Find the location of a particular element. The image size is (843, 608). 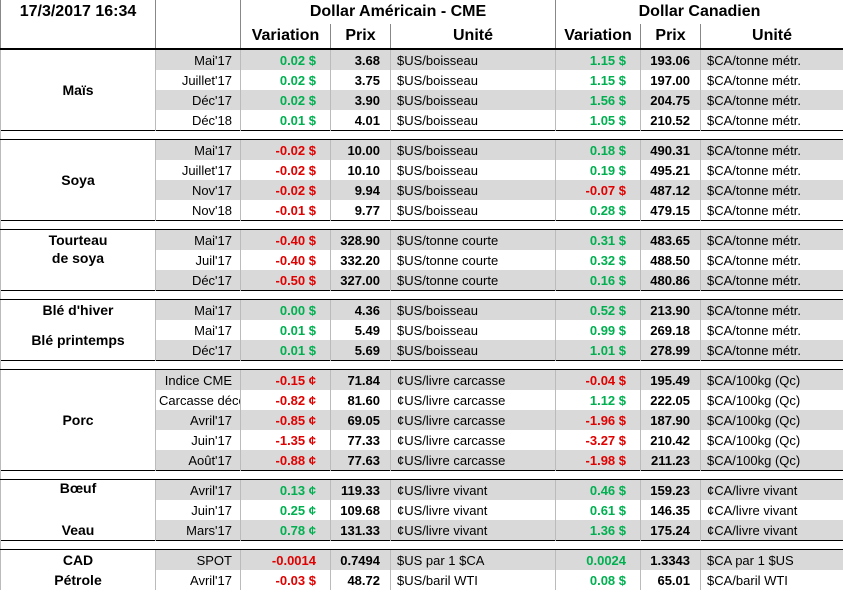

contract: Déc'17 is located at coordinates (198, 100).